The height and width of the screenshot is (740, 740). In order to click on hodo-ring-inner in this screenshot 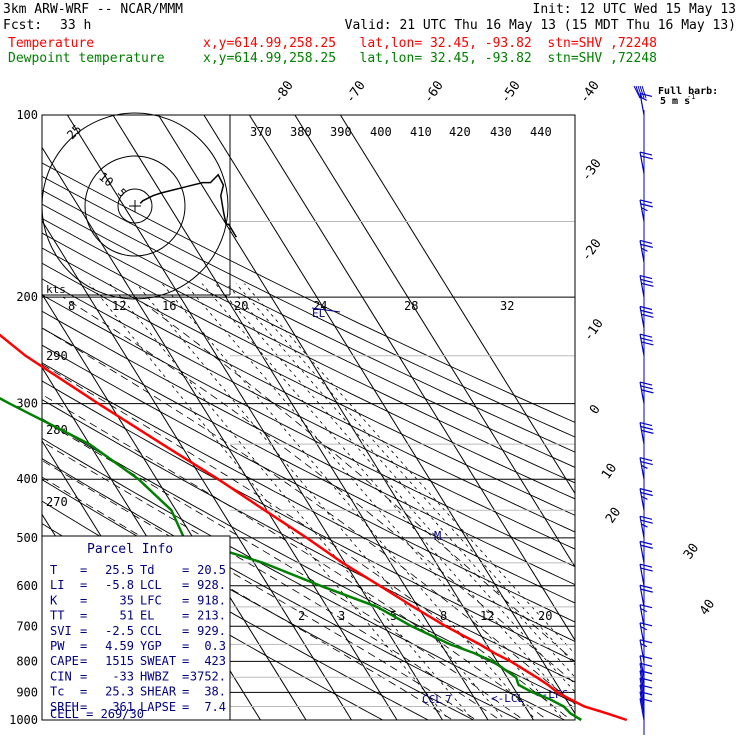, I will do `click(135, 206)`.